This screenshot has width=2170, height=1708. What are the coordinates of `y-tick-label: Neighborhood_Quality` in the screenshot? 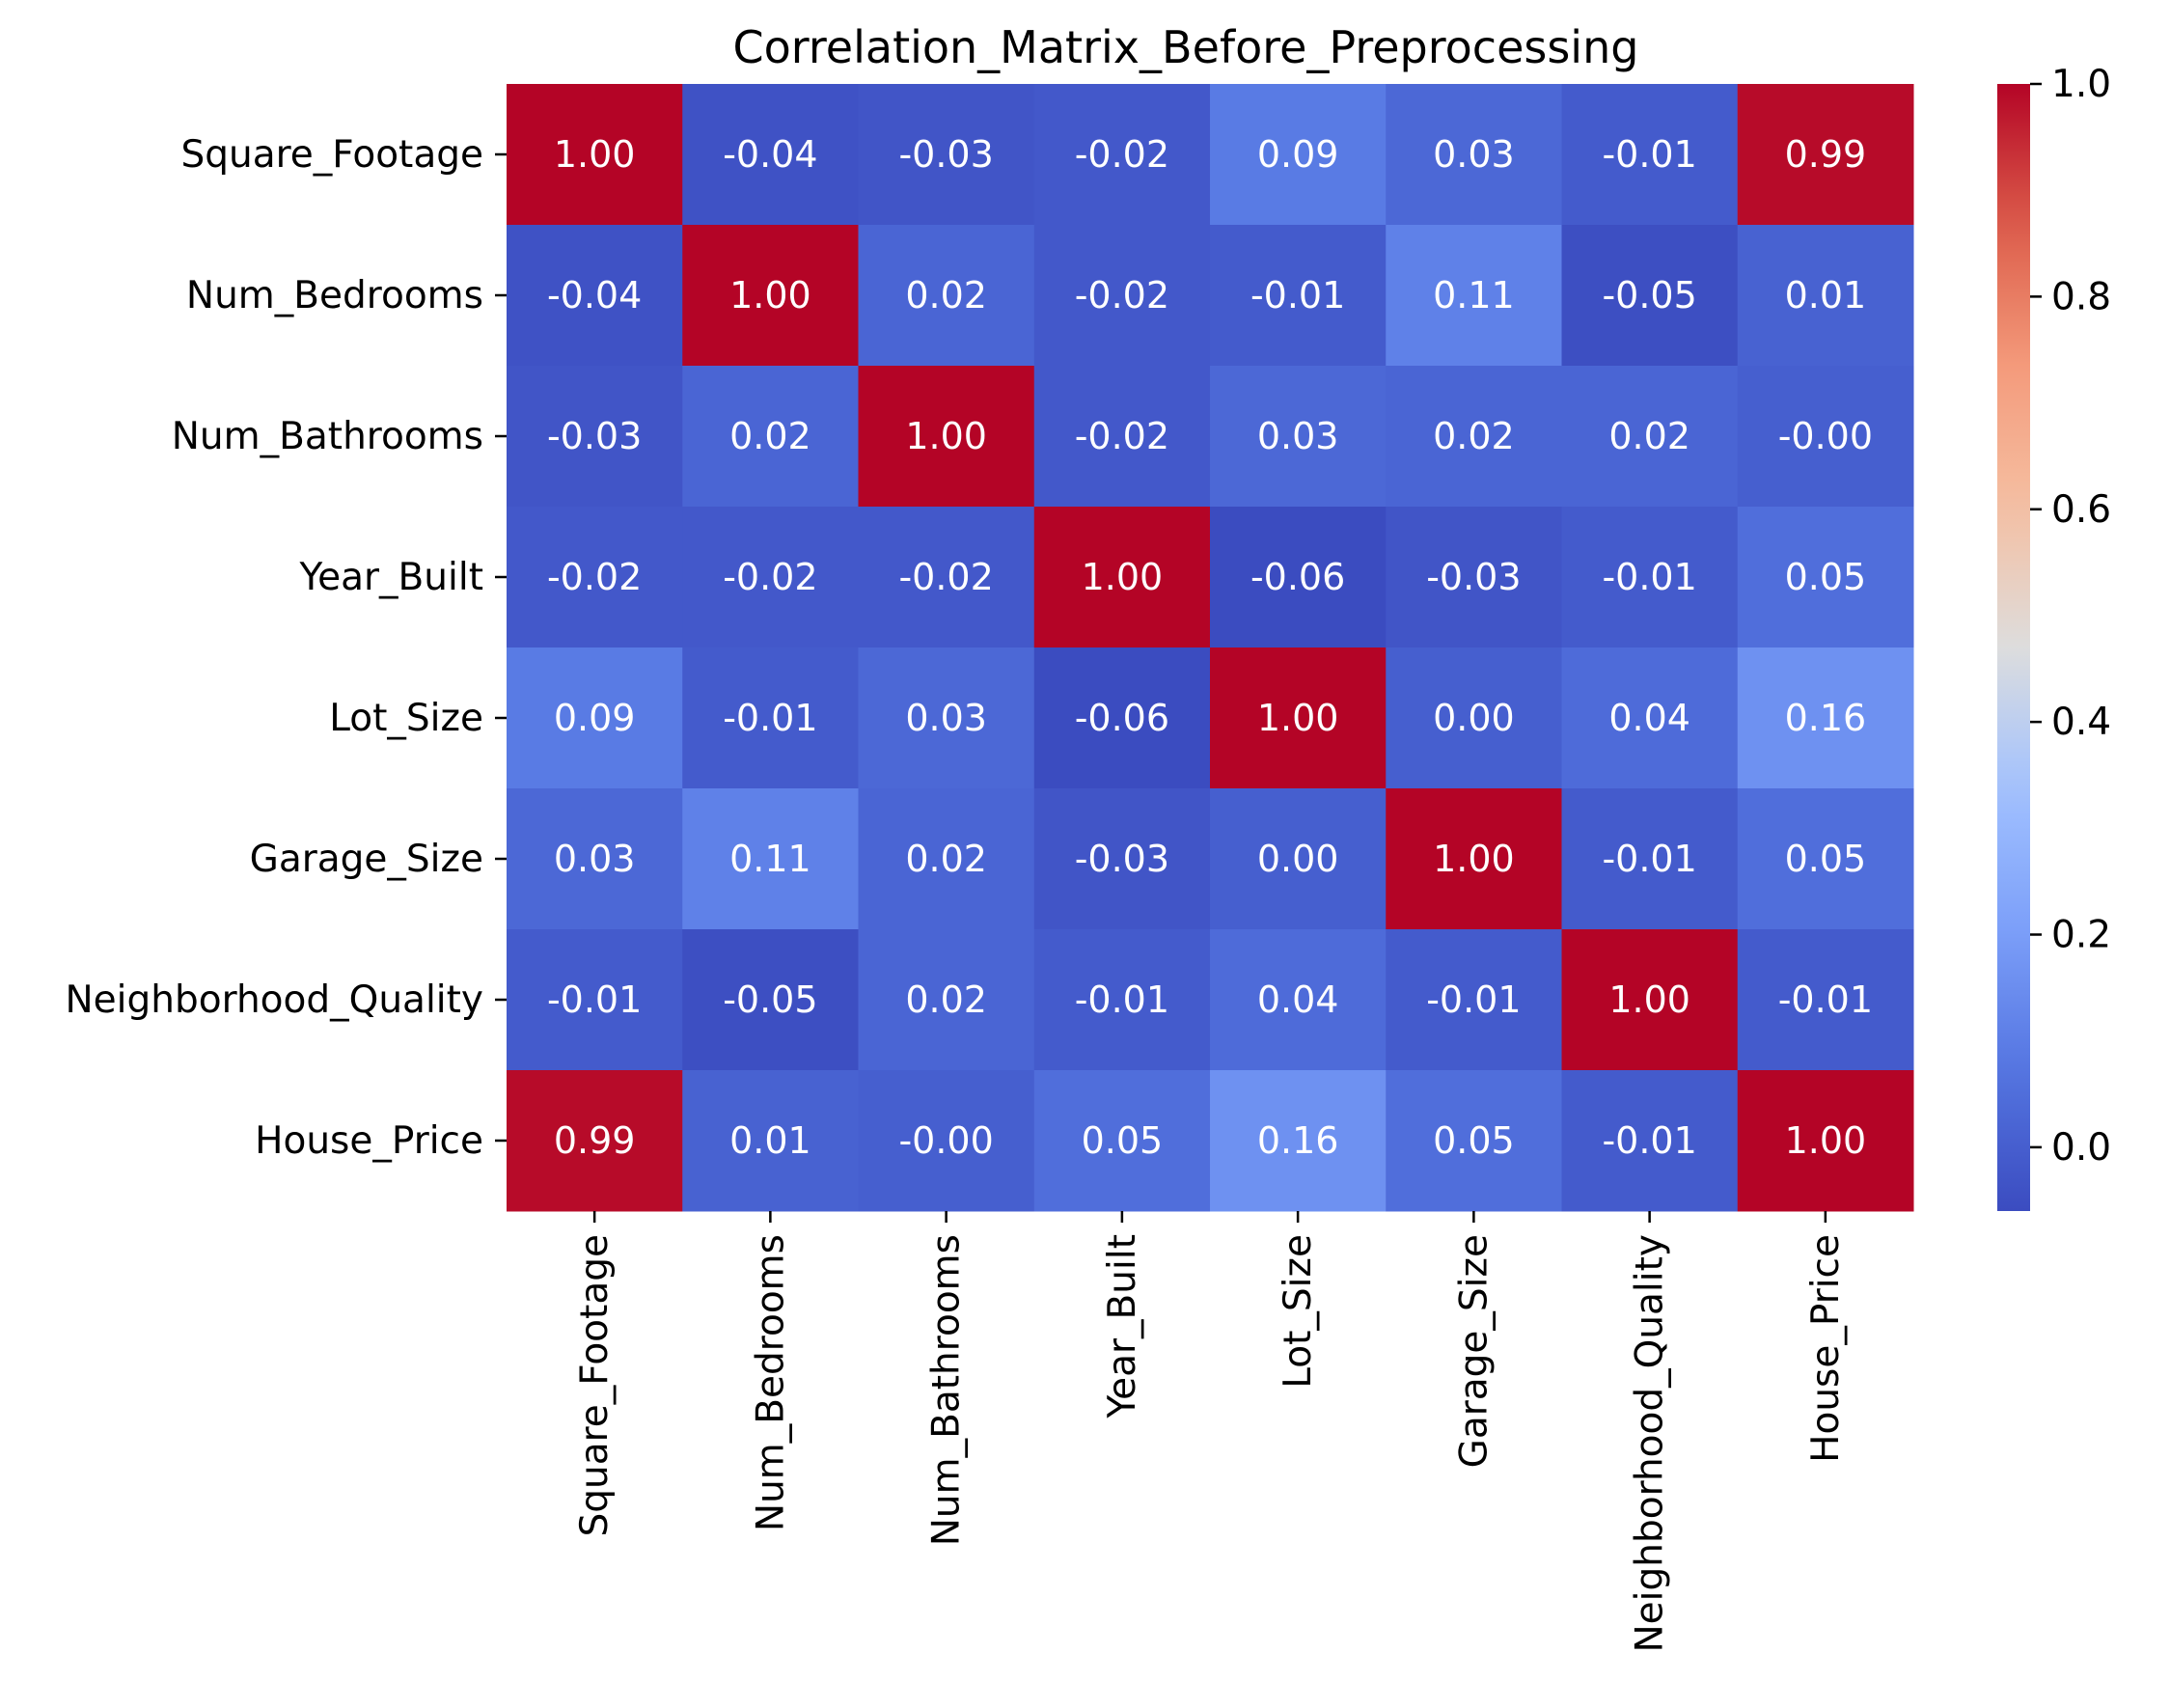 It's located at (275, 1000).